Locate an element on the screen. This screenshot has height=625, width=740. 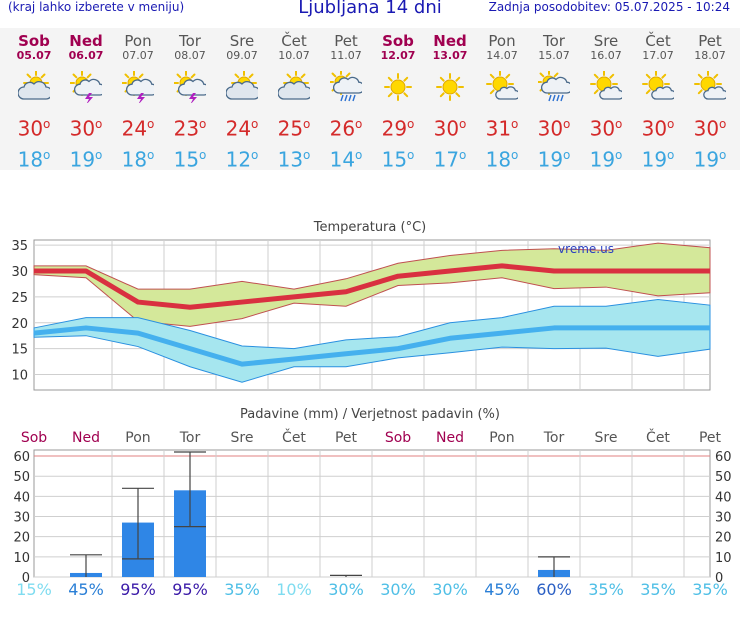
max-temperature-line is located at coordinates (372, 286).